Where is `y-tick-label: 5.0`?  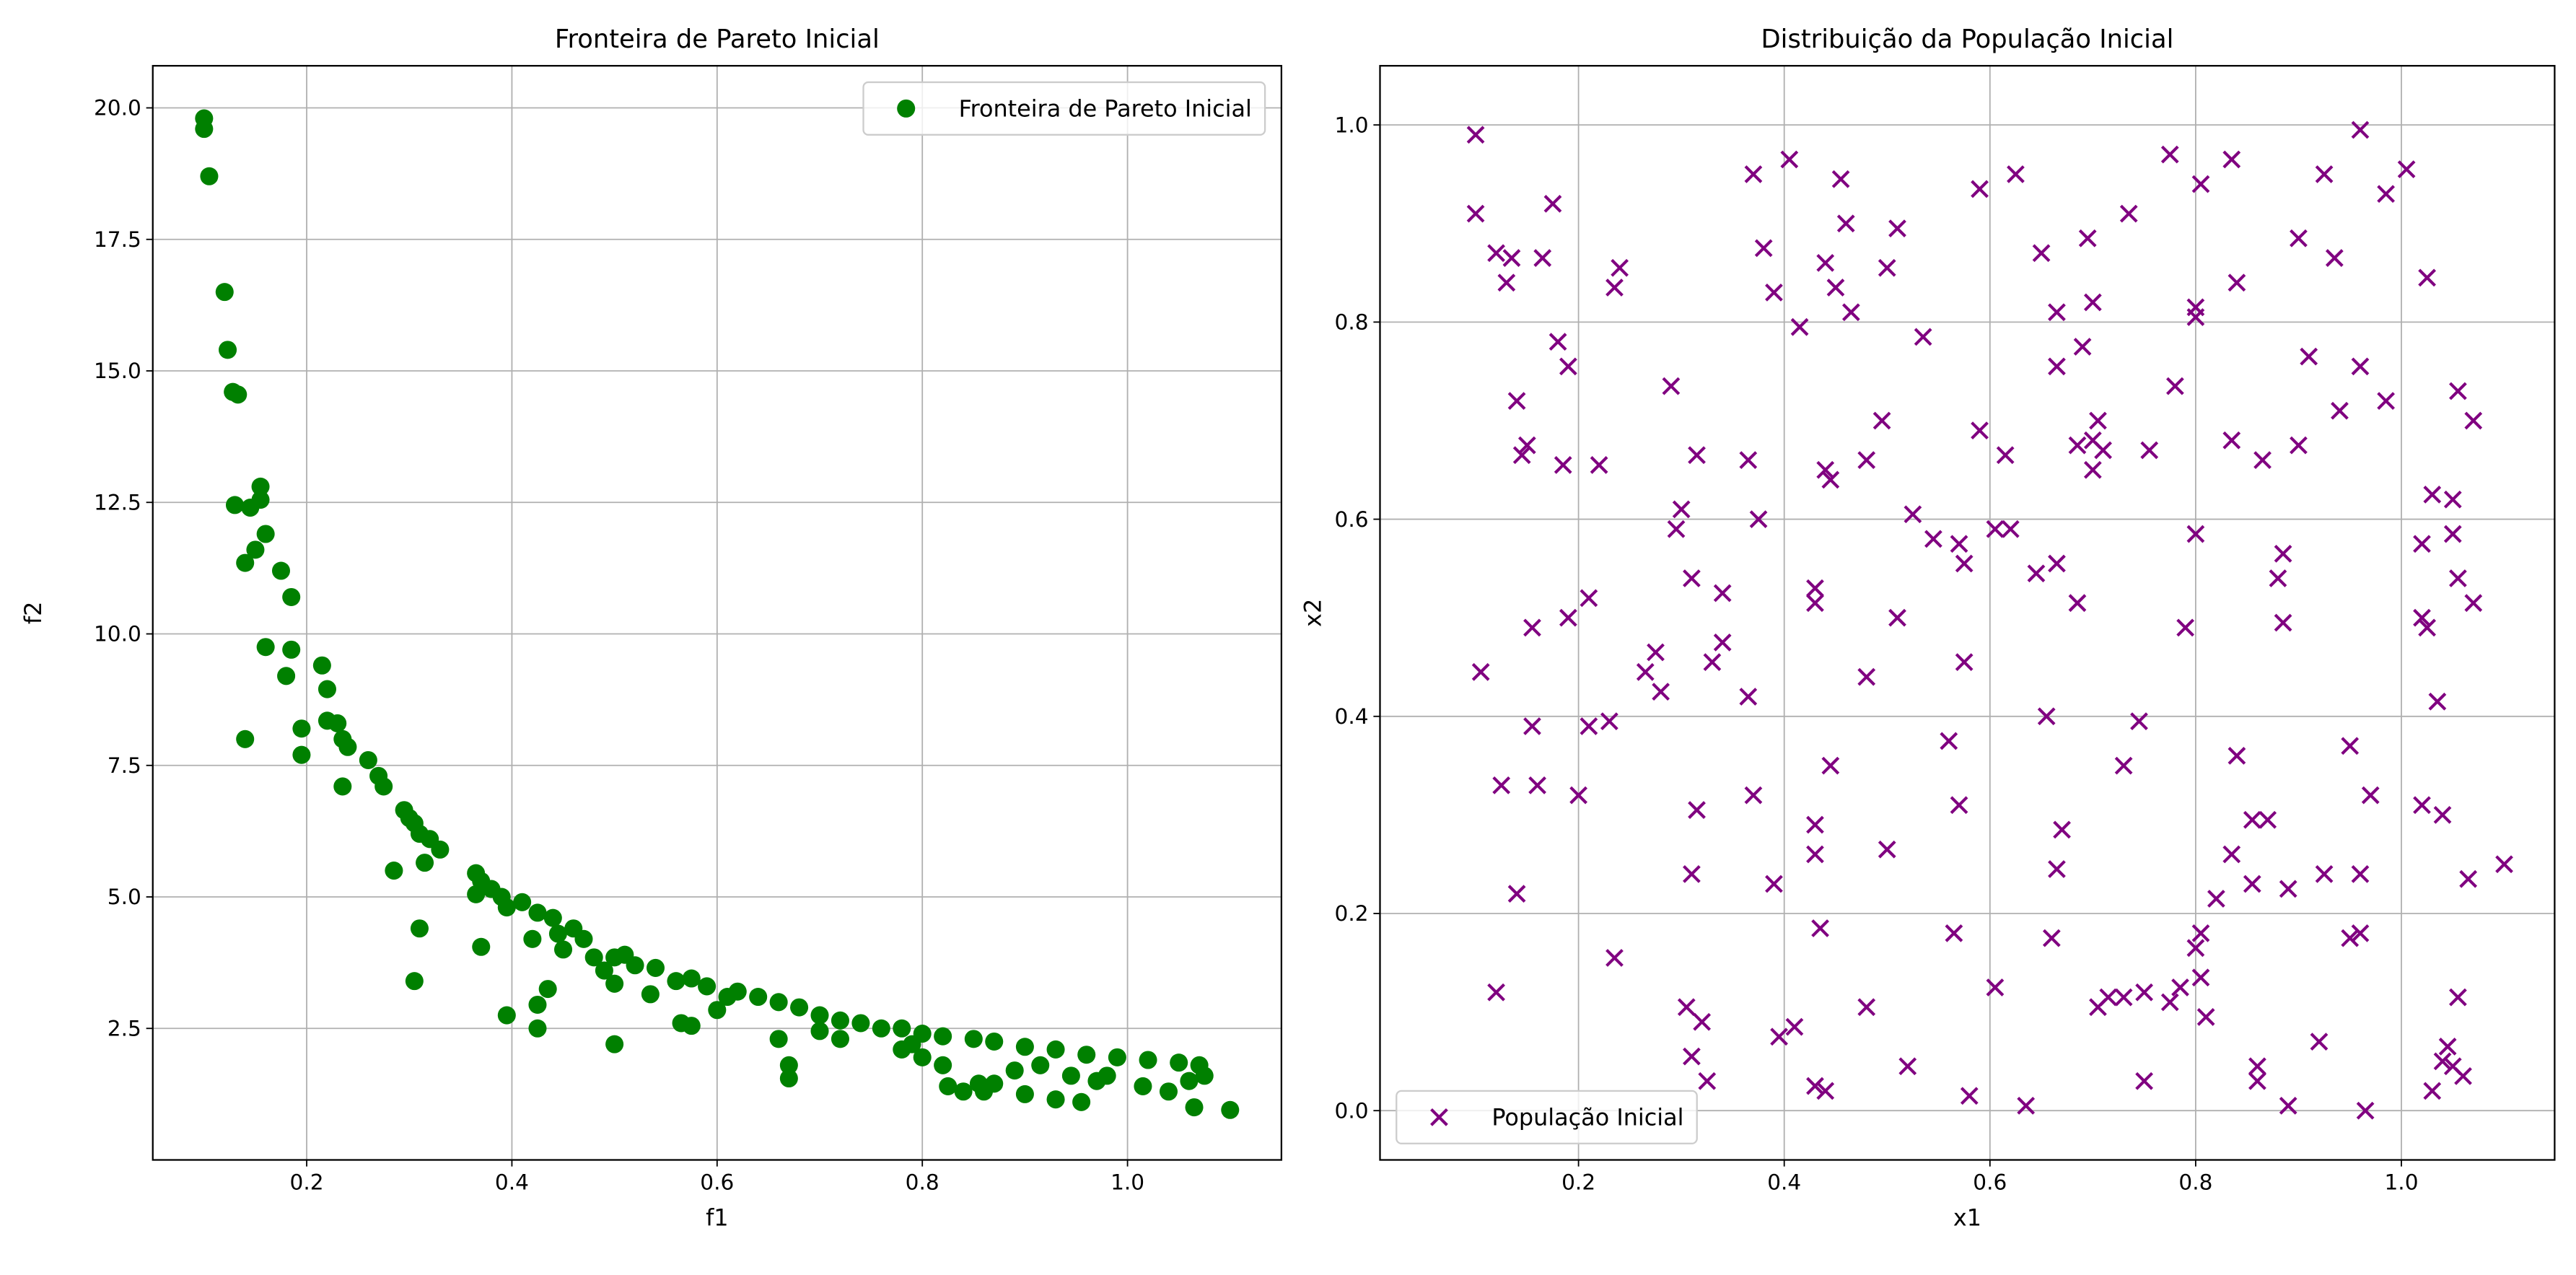 y-tick-label: 5.0 is located at coordinates (124, 897).